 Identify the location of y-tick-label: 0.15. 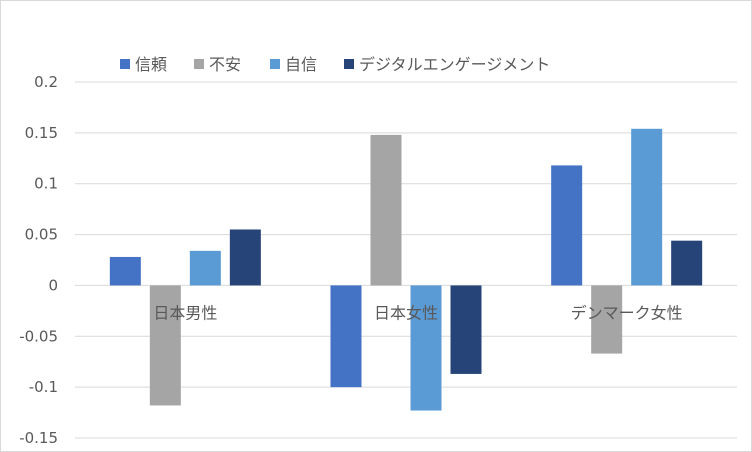
(41, 133).